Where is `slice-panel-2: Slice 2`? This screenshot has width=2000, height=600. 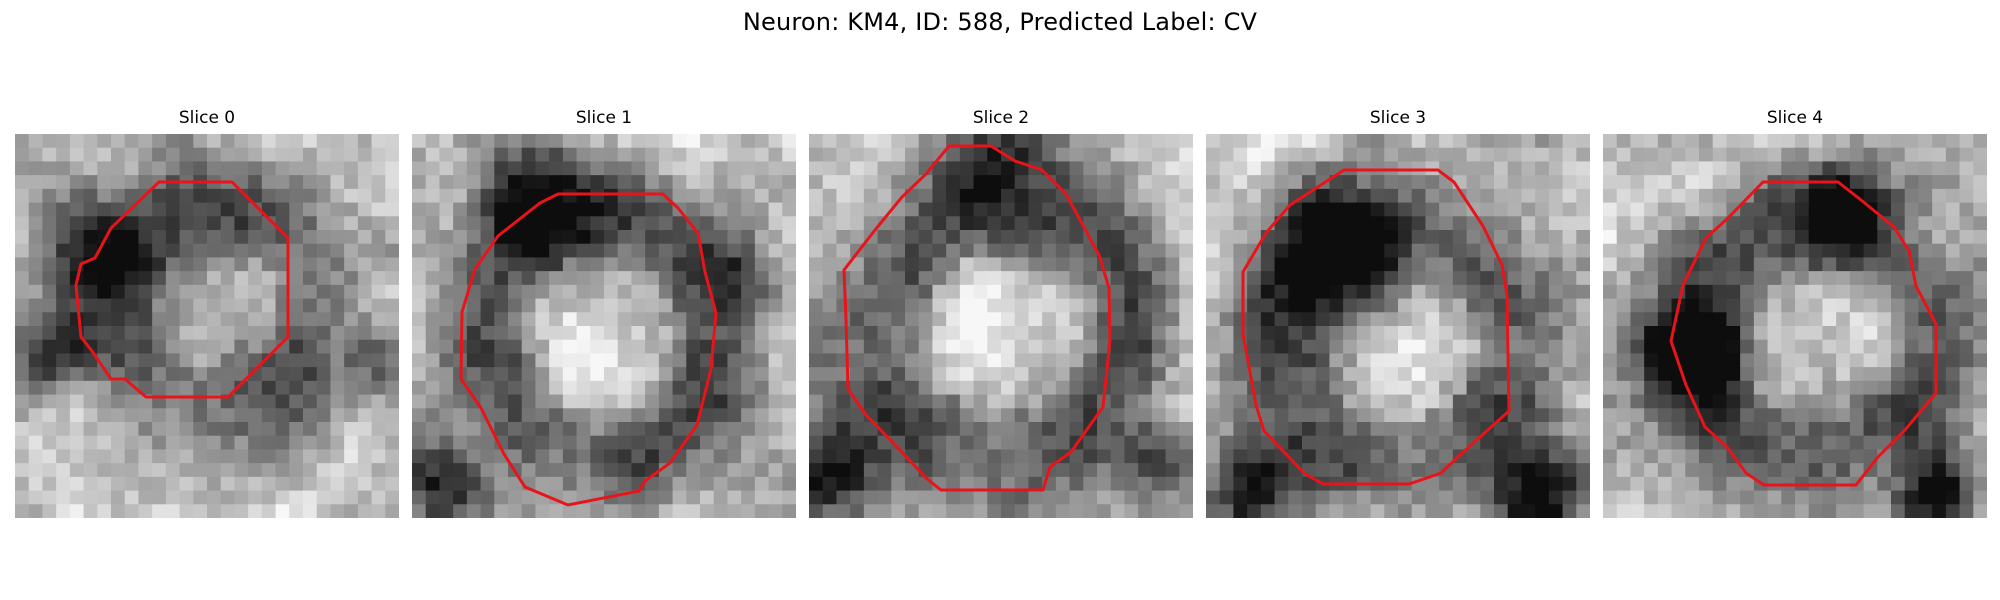 slice-panel-2: Slice 2 is located at coordinates (1001, 313).